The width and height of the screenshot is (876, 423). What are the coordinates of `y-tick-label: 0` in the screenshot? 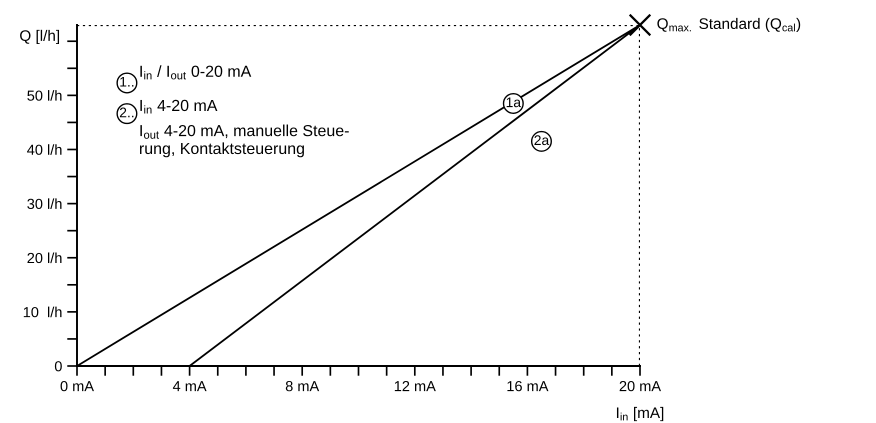 It's located at (58, 366).